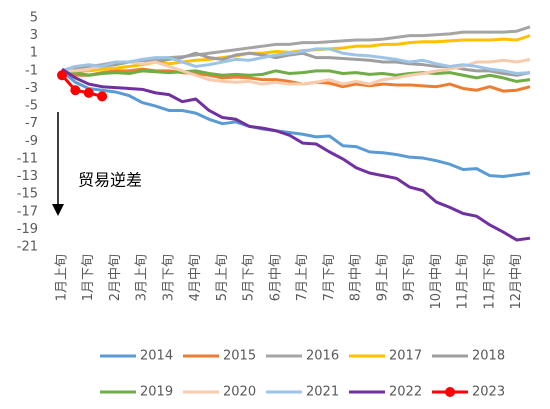  I want to click on y-tick-label: -21, so click(27, 247).